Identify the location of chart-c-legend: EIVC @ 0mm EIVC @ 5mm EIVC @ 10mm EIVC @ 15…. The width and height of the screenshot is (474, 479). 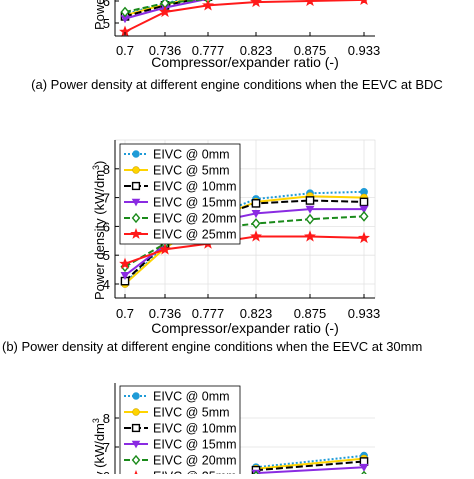
(180, 430).